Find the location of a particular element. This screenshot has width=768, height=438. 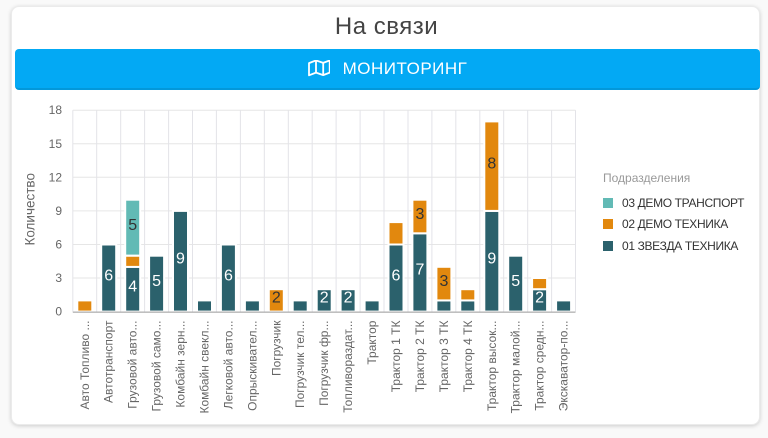

svg-text: Трактор 2 ТК is located at coordinates (420, 356).